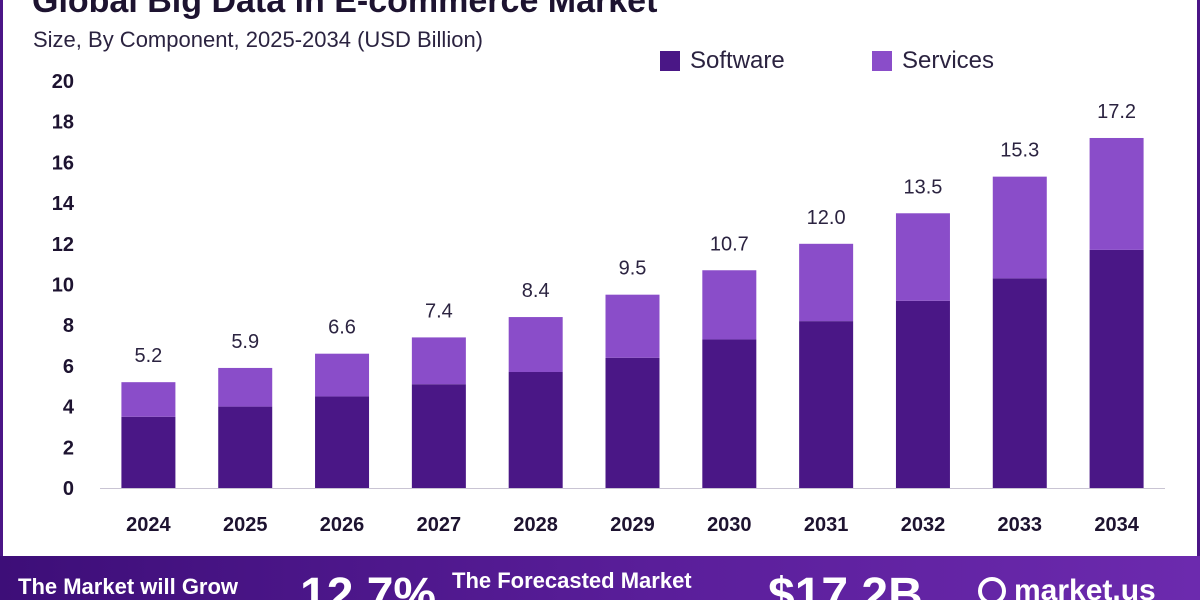  Describe the element at coordinates (345, 10) in the screenshot. I see `chart-title: Global Big Data in E-commerce Market` at that location.